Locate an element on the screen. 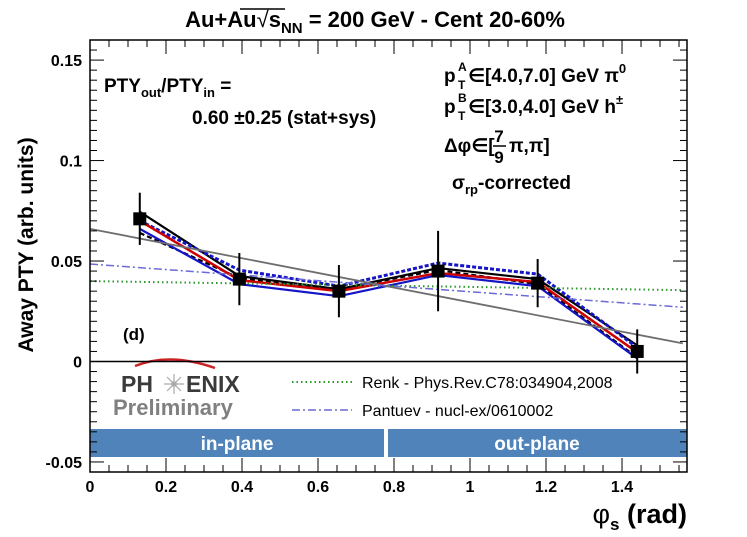 This screenshot has width=747, height=537. ratio-slash: /PTY is located at coordinates (182, 86).